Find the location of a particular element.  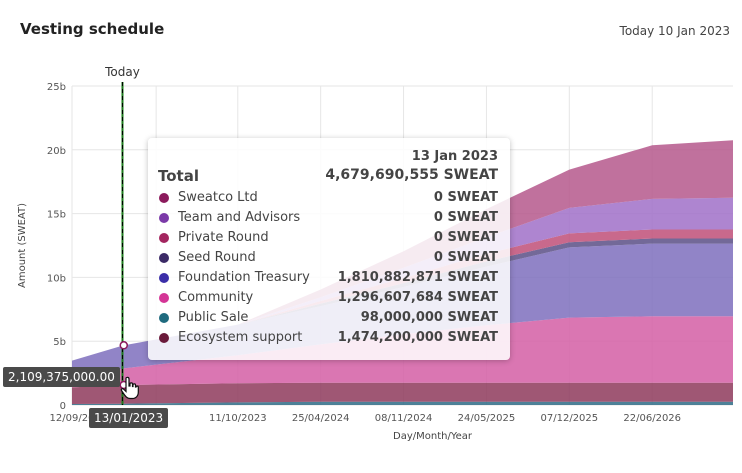

hand-cursor-icon is located at coordinates (129, 388).